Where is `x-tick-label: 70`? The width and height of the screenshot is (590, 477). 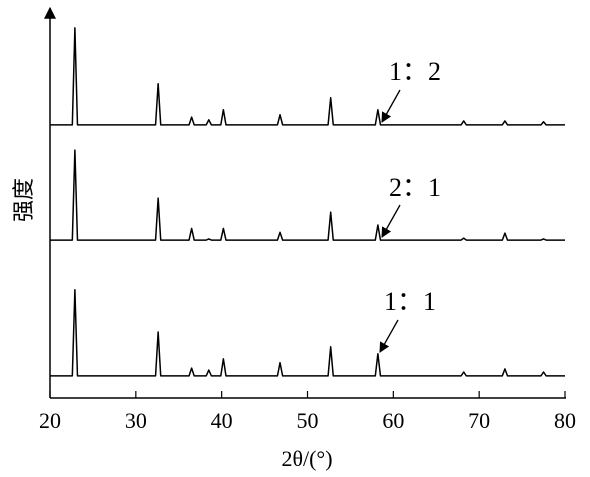
x-tick-label: 70 is located at coordinates (479, 420).